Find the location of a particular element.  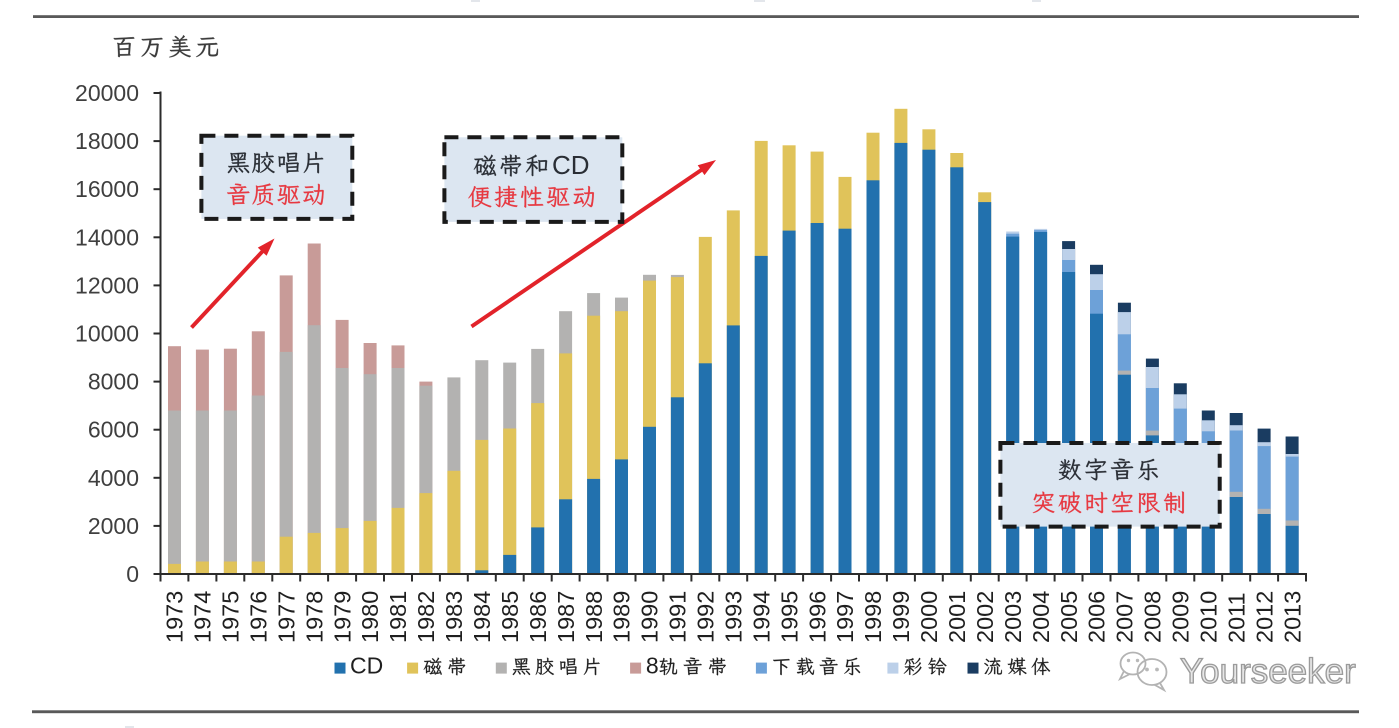

svg-text: 2001 is located at coordinates (957, 617).